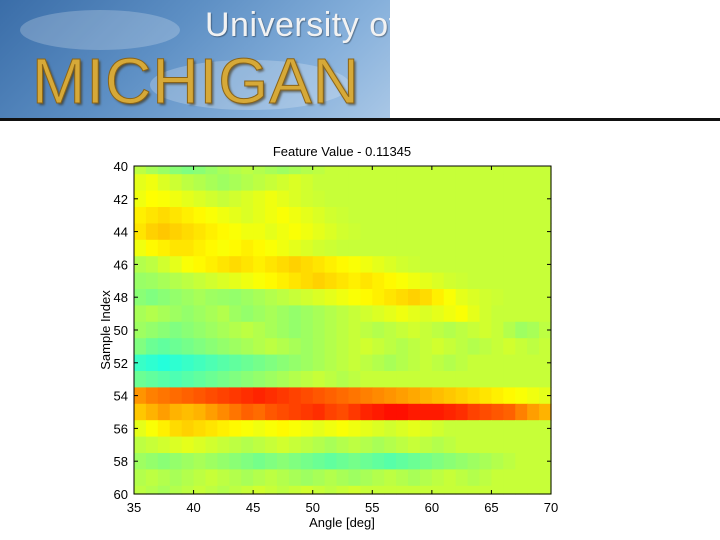 This screenshot has width=720, height=540. What do you see at coordinates (121, 363) in the screenshot?
I see `y-tick-label: 52` at bounding box center [121, 363].